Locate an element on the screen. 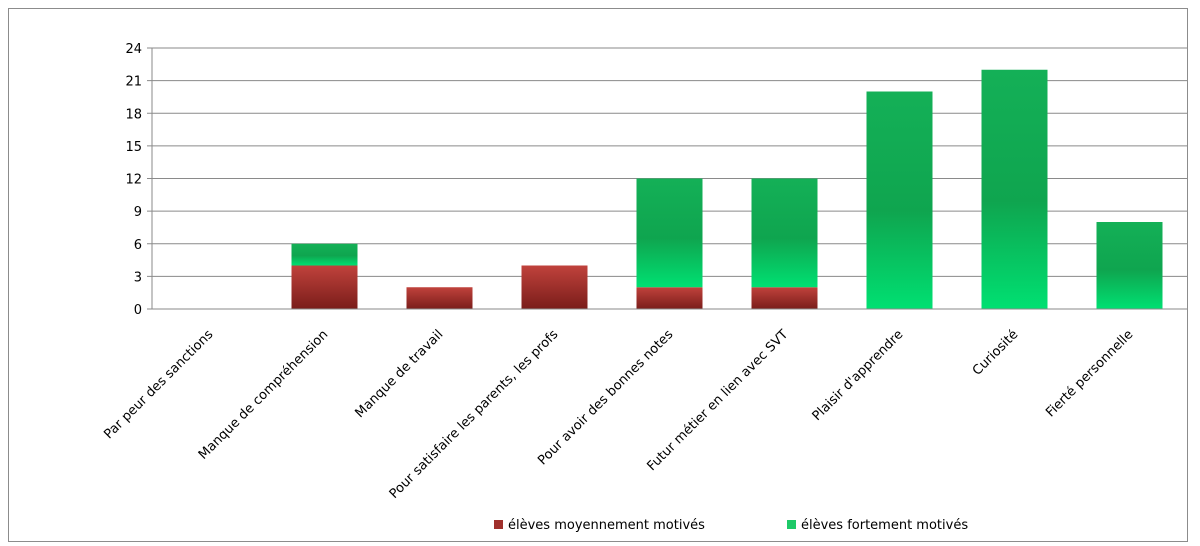 The width and height of the screenshot is (1200, 546). x-category-label: Manque de compréhension is located at coordinates (263, 394).